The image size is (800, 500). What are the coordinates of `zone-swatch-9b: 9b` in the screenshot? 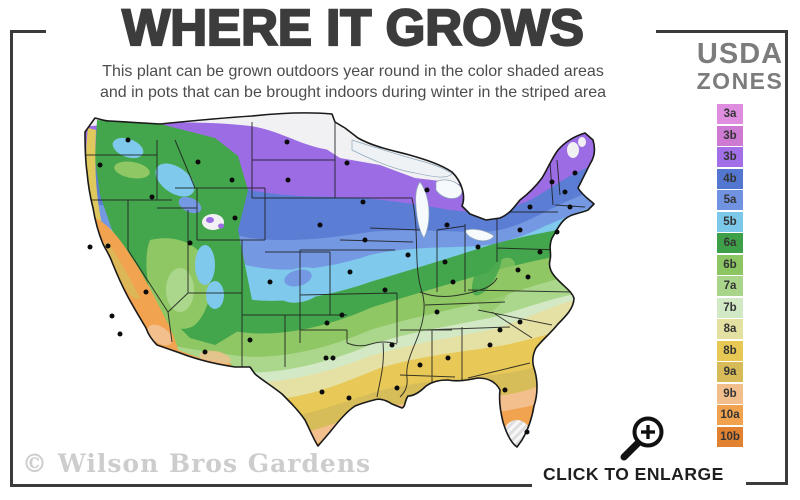 It's located at (730, 393).